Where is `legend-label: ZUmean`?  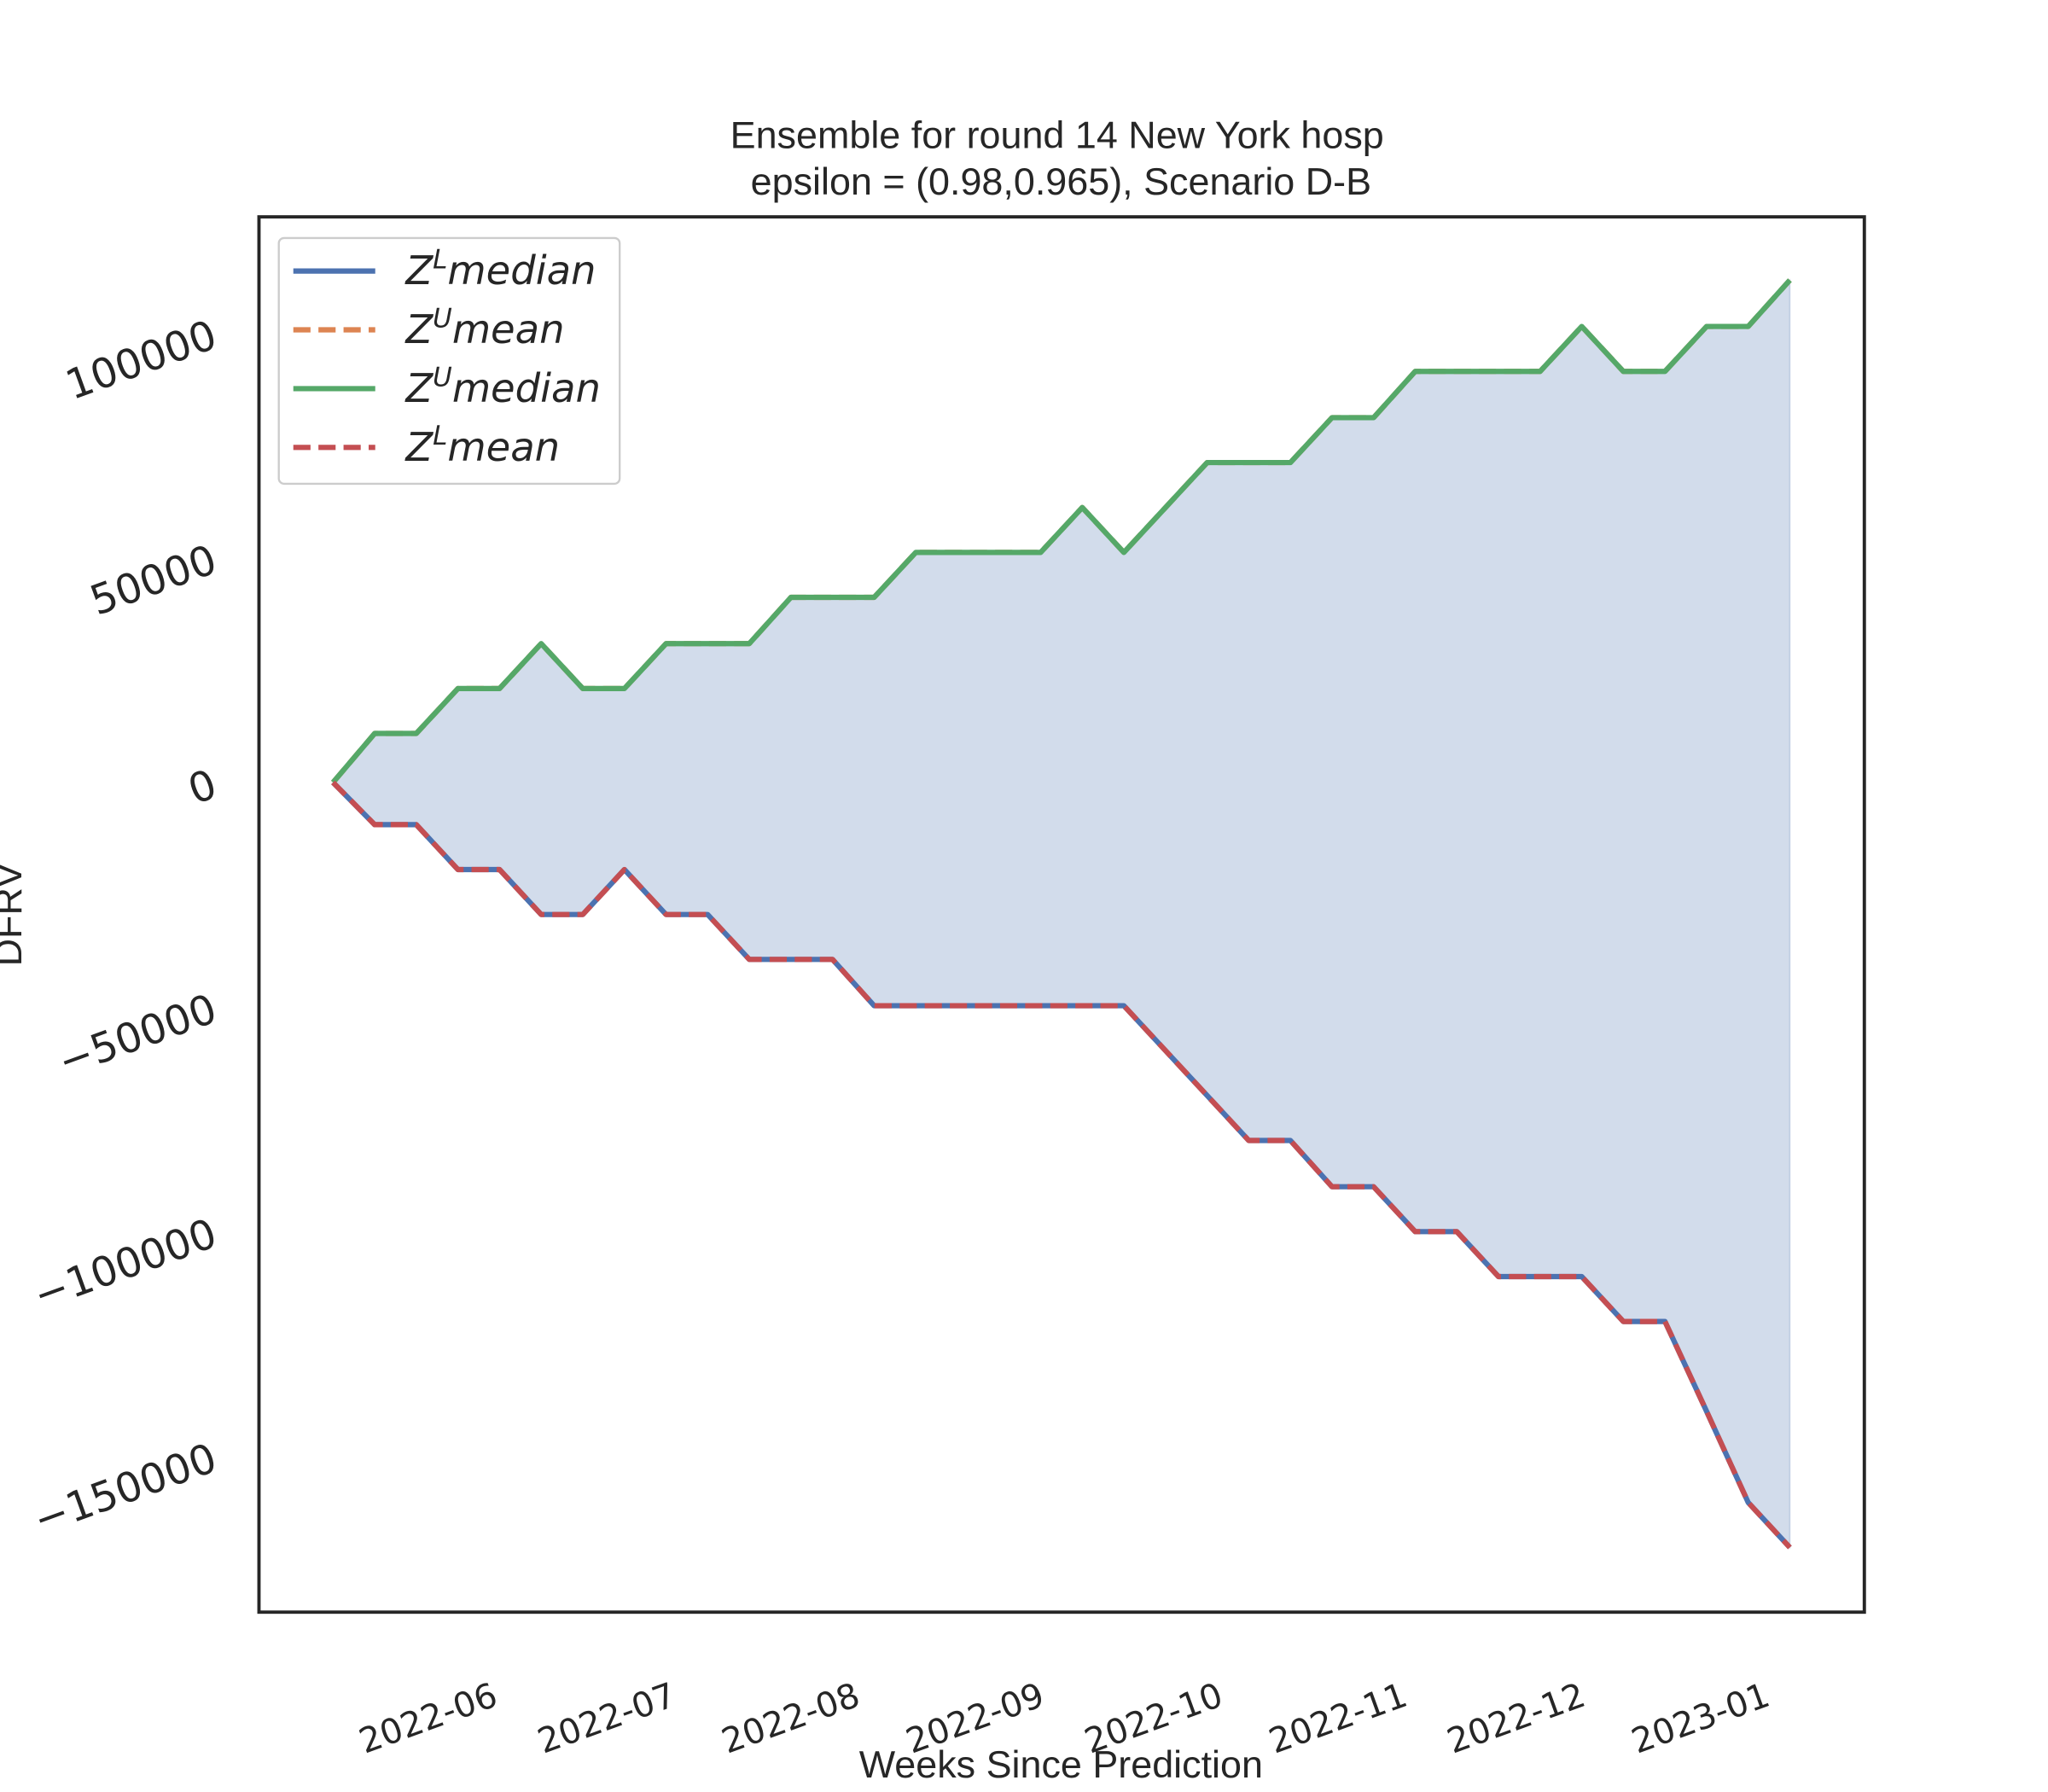 legend-label: ZUmean is located at coordinates (484, 327).